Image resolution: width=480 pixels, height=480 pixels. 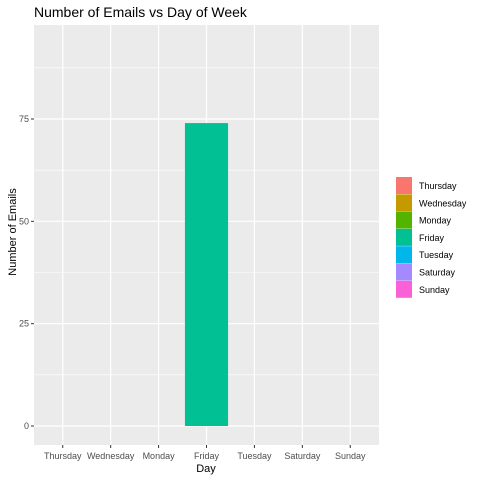 What do you see at coordinates (438, 186) in the screenshot?
I see `legend-label-thursday: Thursday` at bounding box center [438, 186].